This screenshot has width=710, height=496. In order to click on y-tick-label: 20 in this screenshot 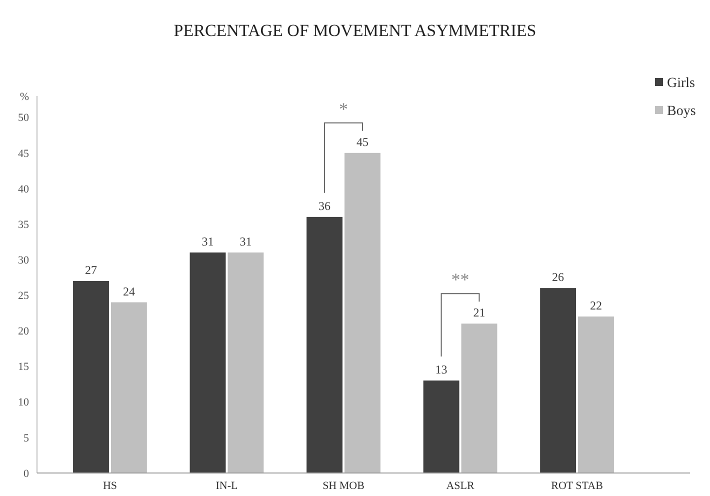, I will do `click(24, 332)`.